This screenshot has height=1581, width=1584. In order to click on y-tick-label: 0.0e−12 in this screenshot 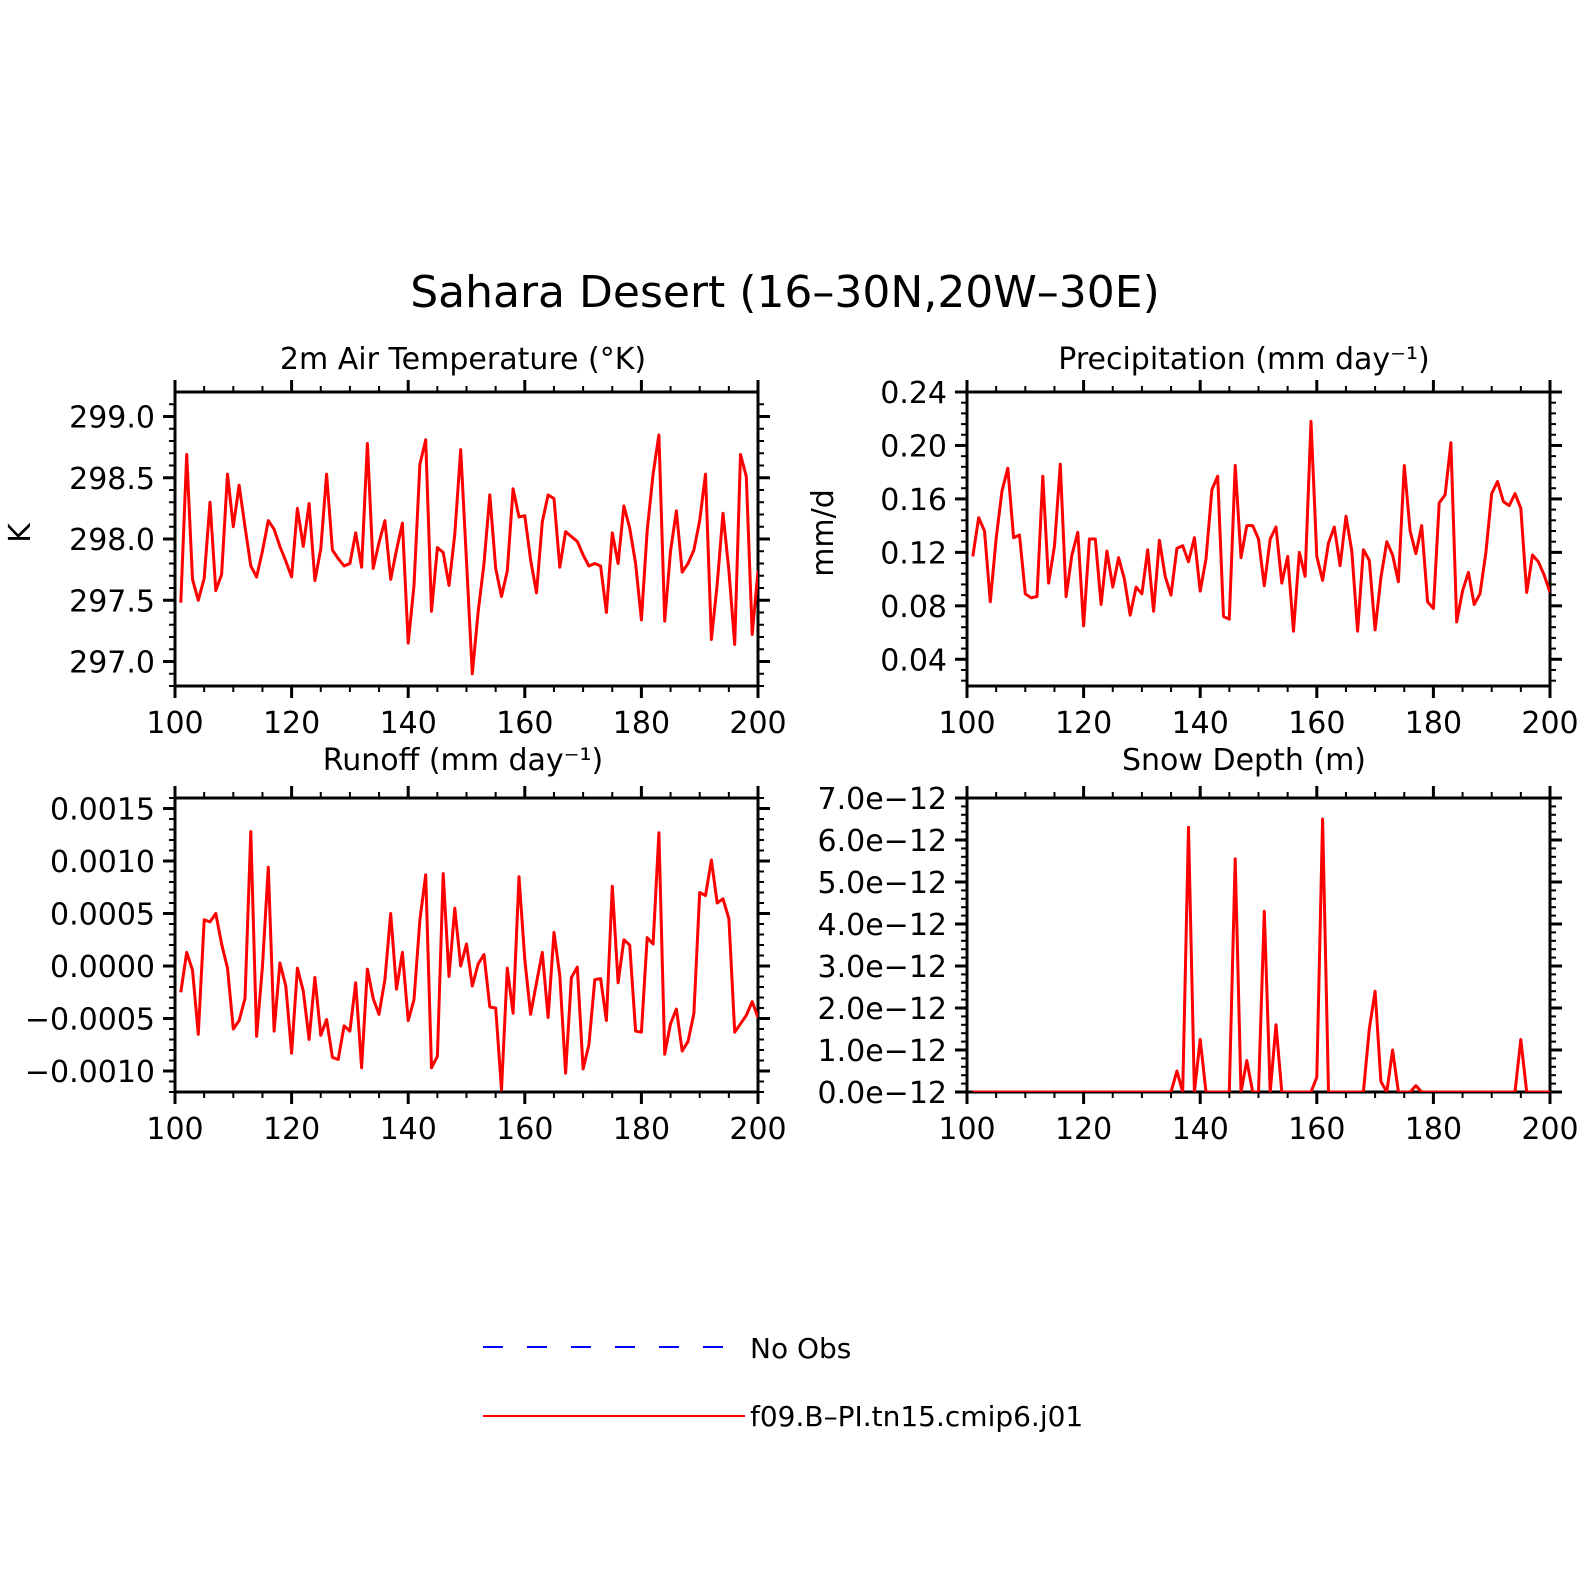, I will do `click(882, 1093)`.